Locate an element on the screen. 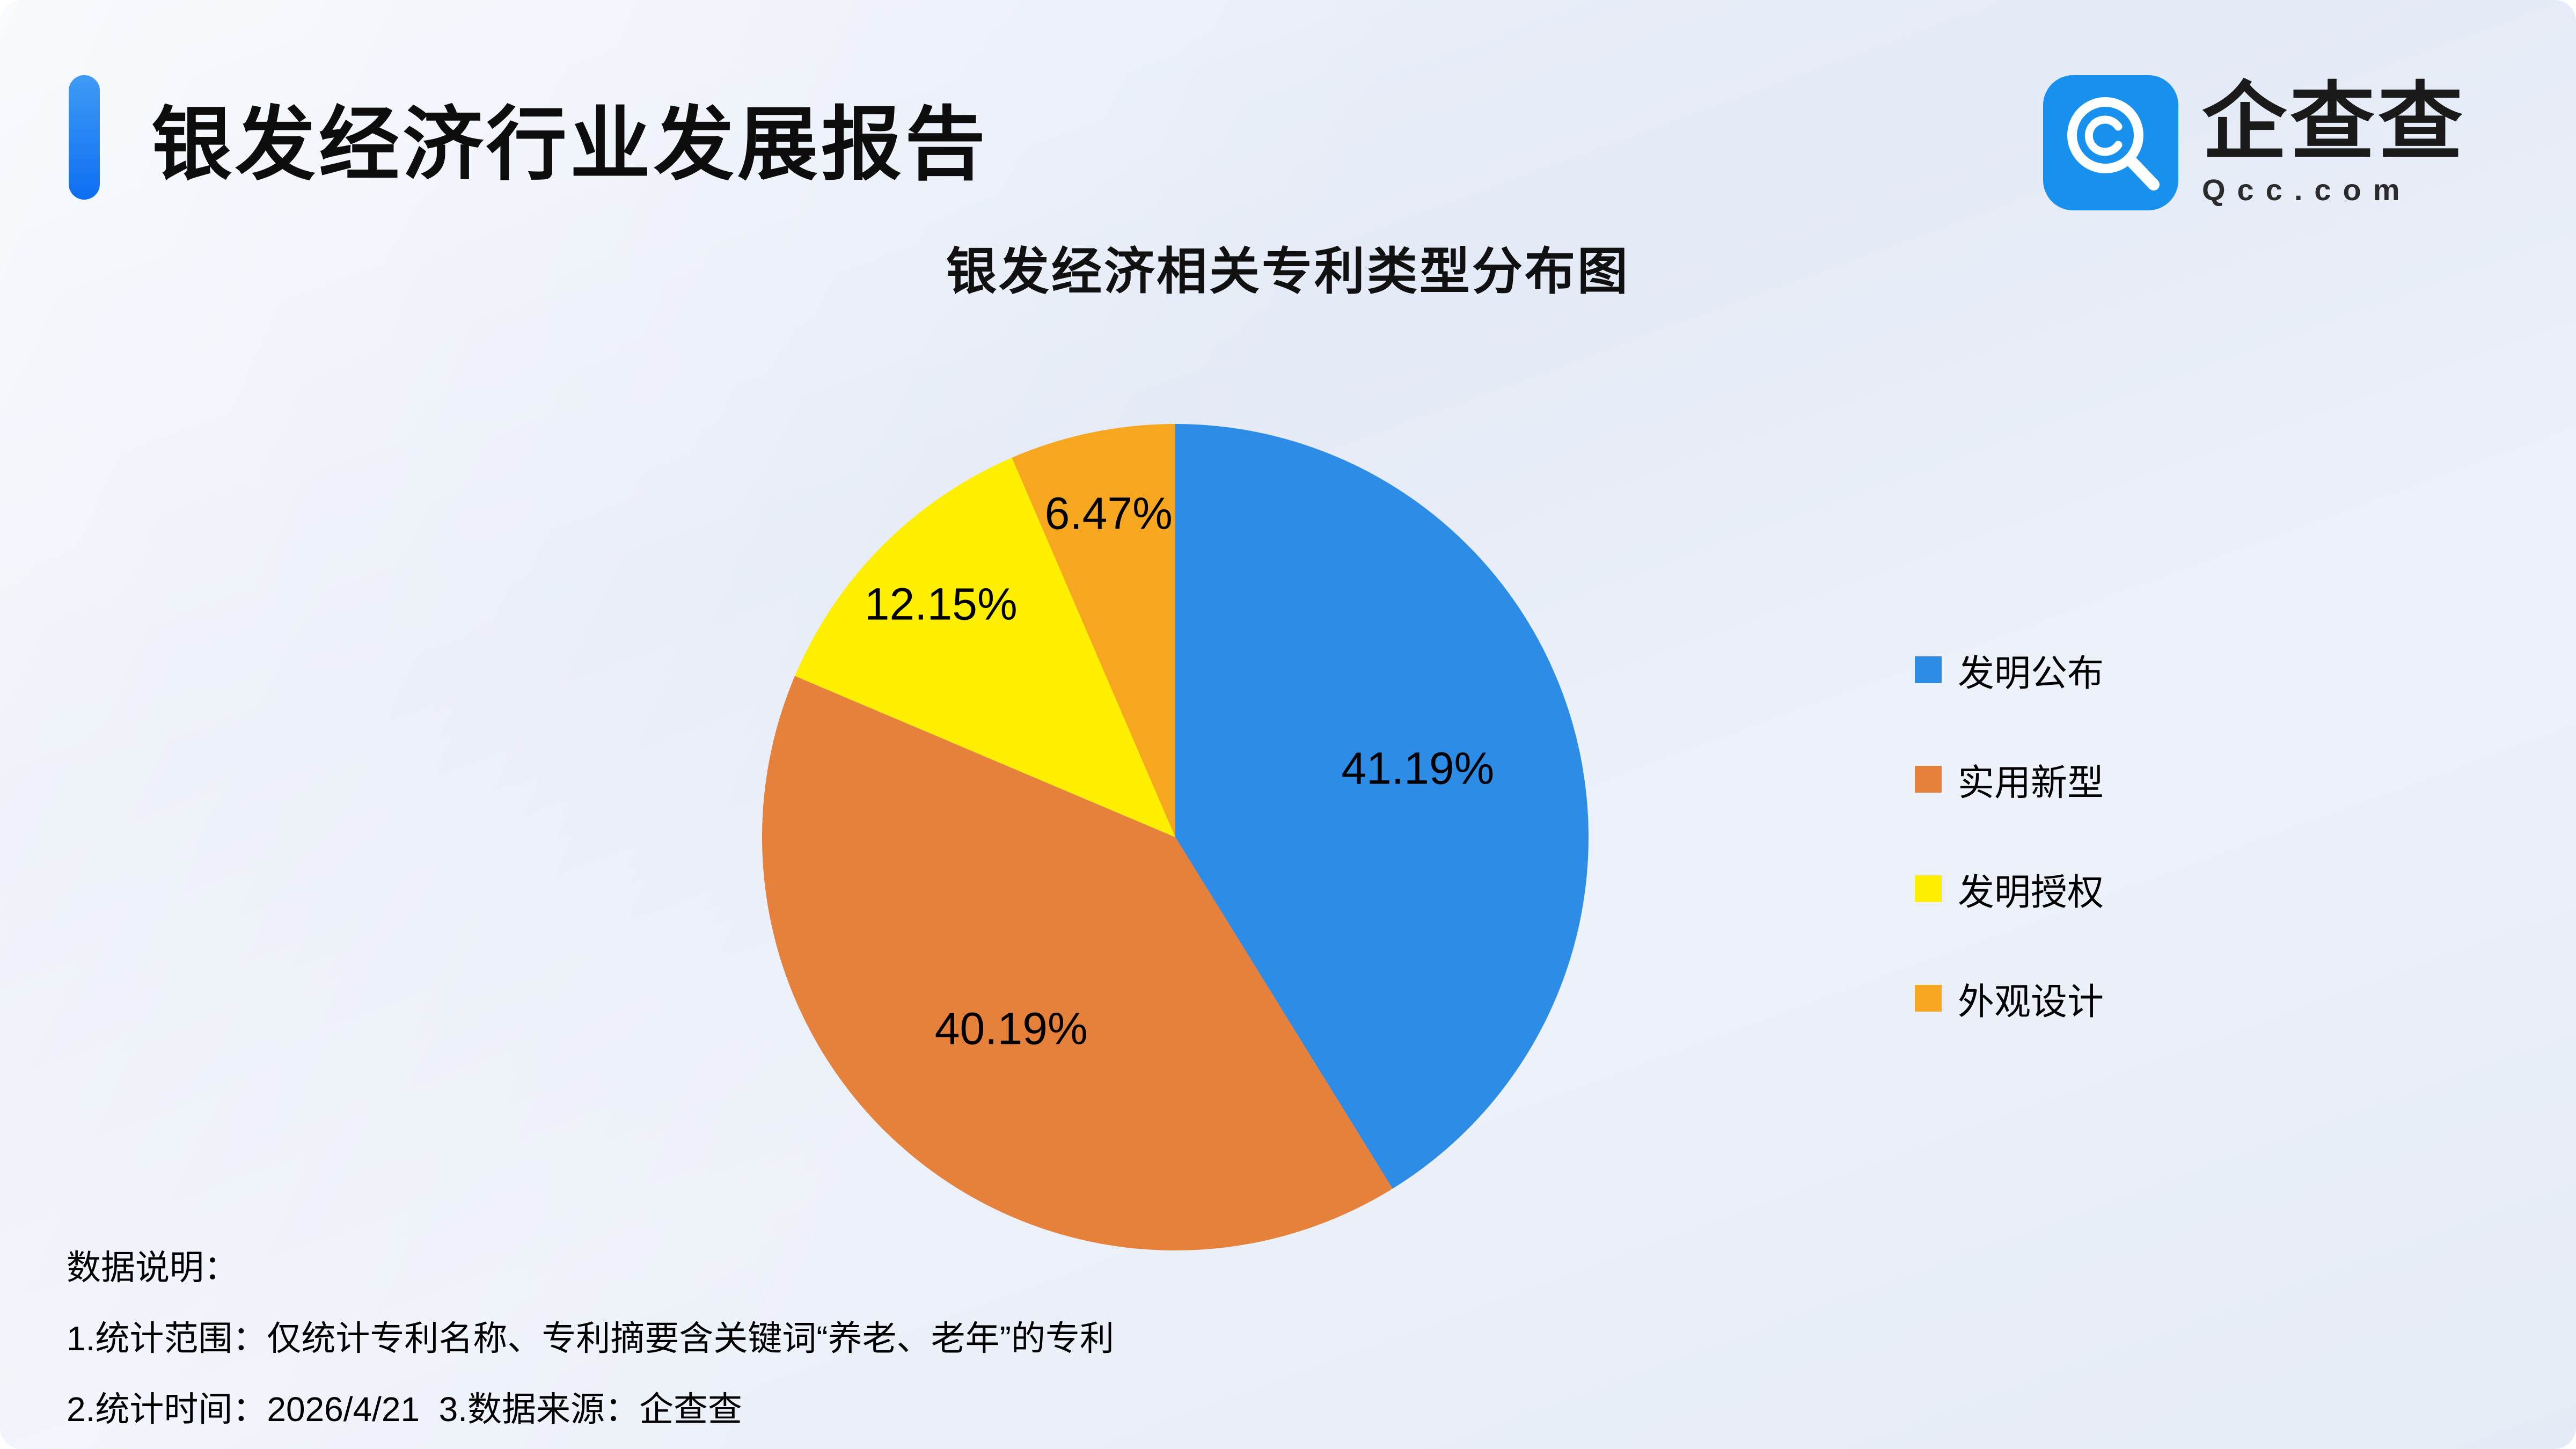  note-line-1: 1.统计范围：仅统计专利名称、专利摘要含关键词“养老、老年”的专利 is located at coordinates (590, 1338).